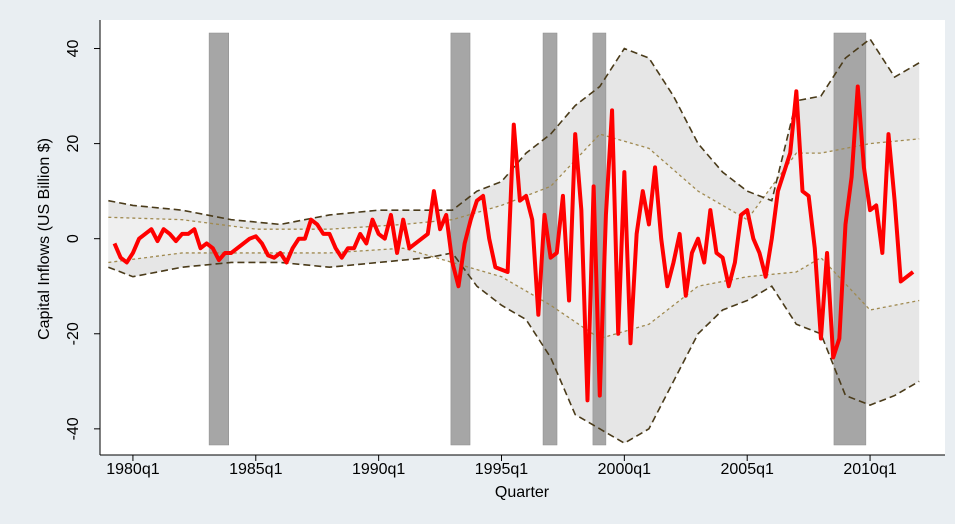 This screenshot has width=955, height=524. Describe the element at coordinates (255, 469) in the screenshot. I see `x-tick-label: 1985q1` at that location.